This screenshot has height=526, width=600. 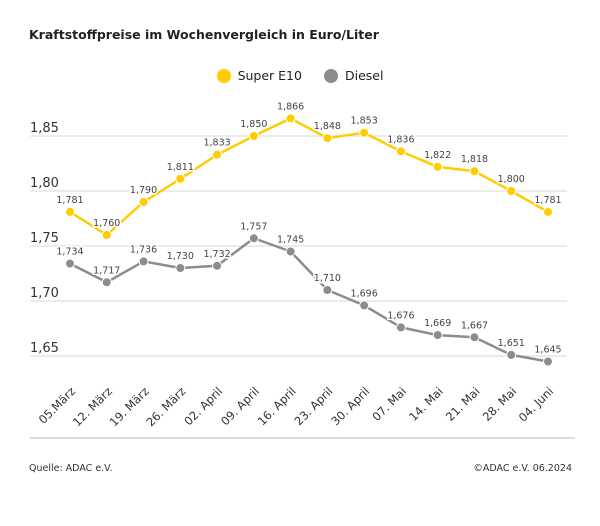 What do you see at coordinates (313, 406) in the screenshot?
I see `x-tick-label: 23. April` at bounding box center [313, 406].